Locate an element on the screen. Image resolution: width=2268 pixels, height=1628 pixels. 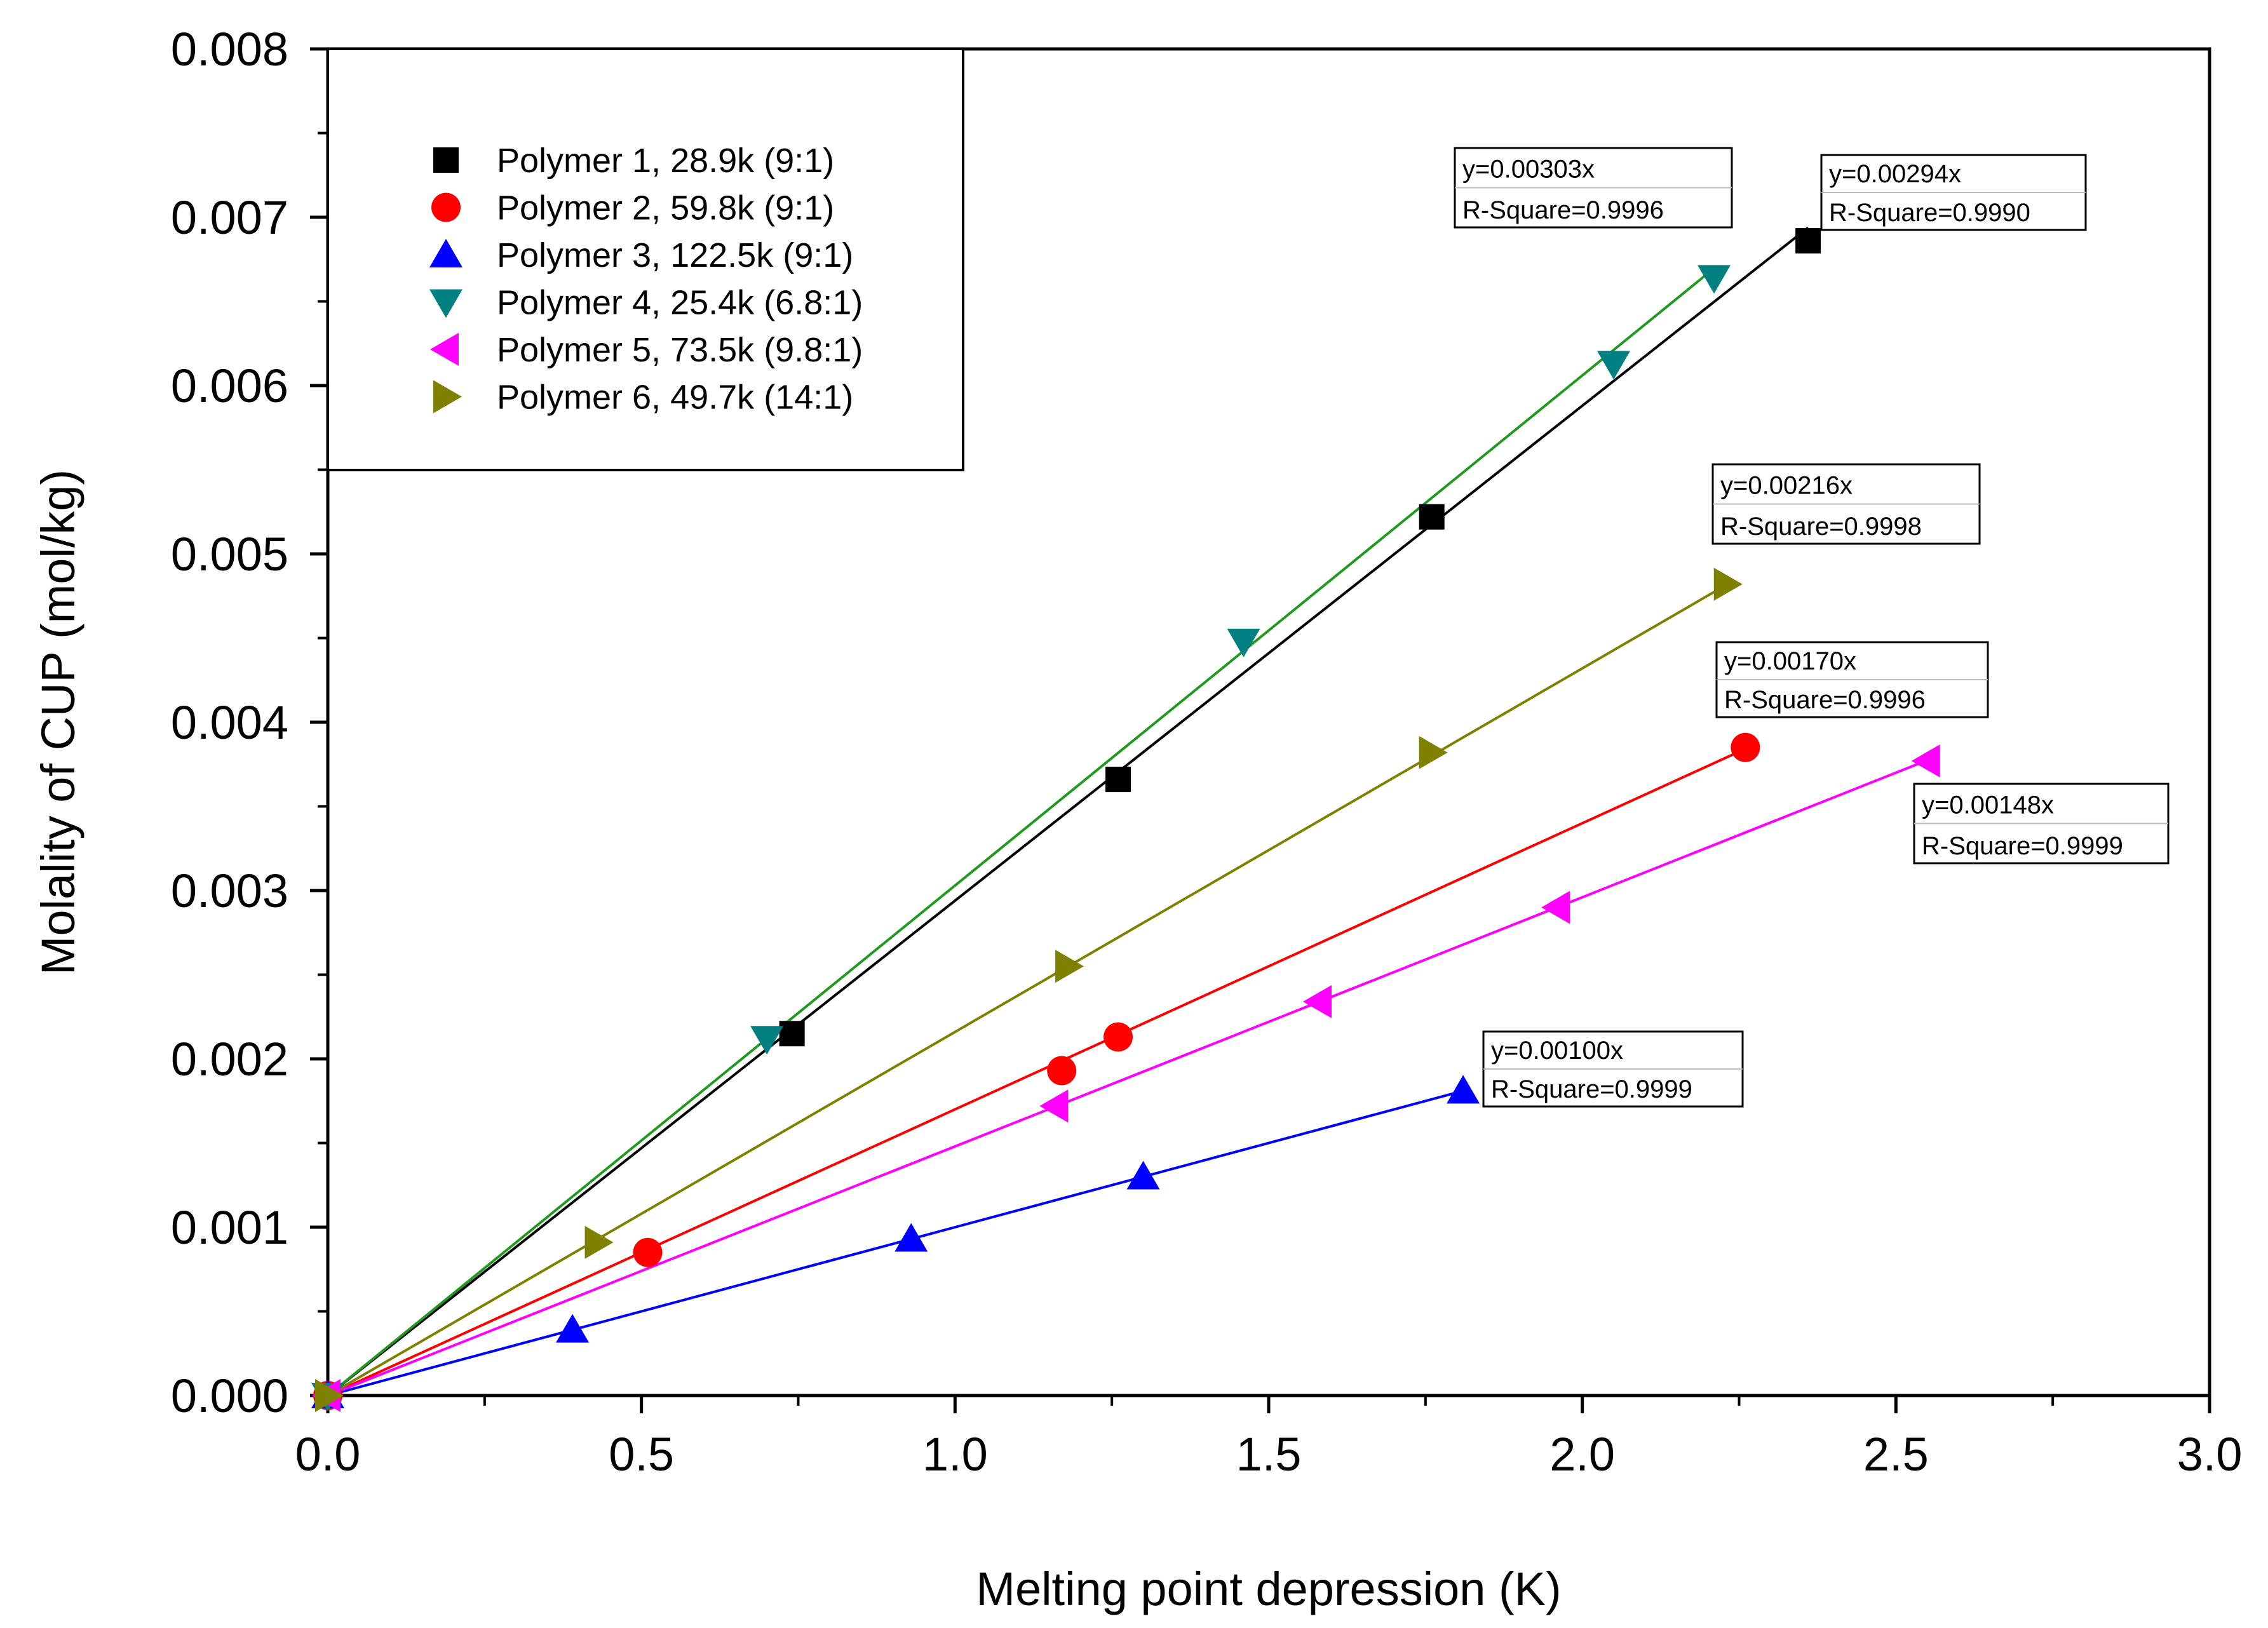
x-tick-label: 0.5 is located at coordinates (641, 1454).